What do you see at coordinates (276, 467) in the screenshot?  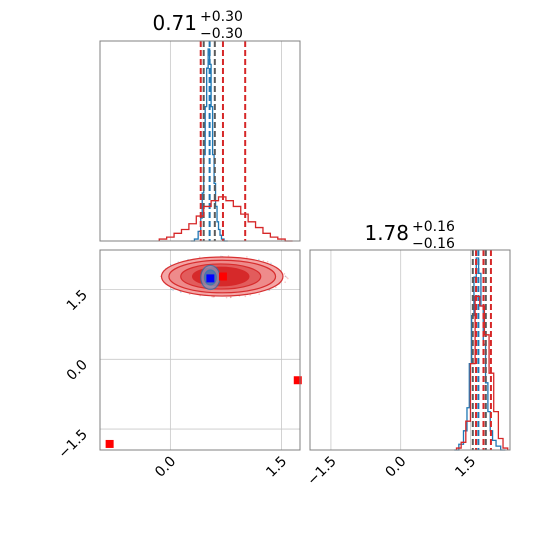 I see `x-tick-label-joint-1: 1.5` at bounding box center [276, 467].